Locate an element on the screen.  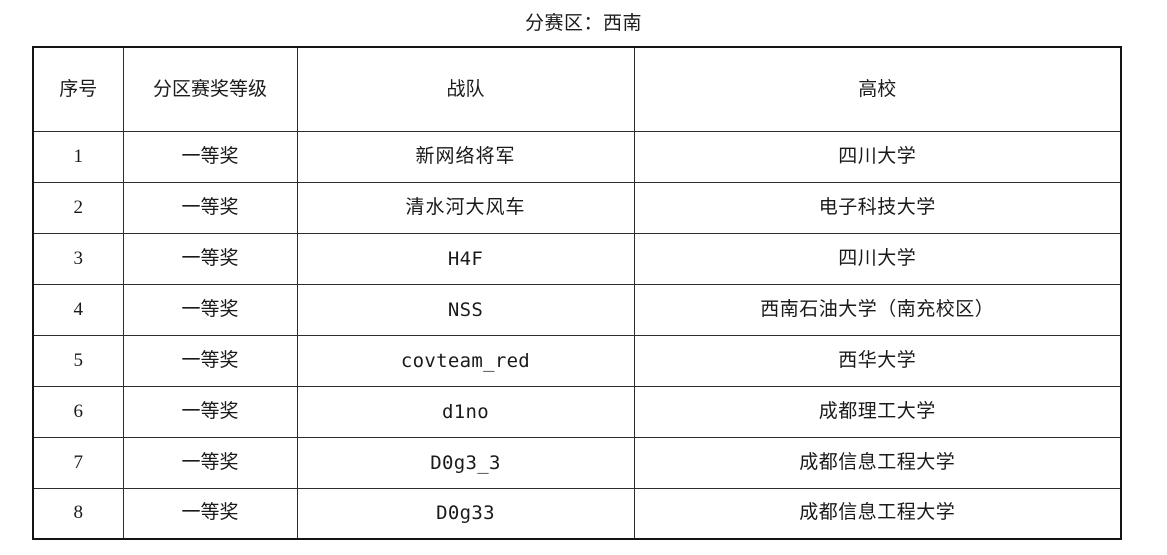
page-title: 分赛区：西南 is located at coordinates (583, 23).